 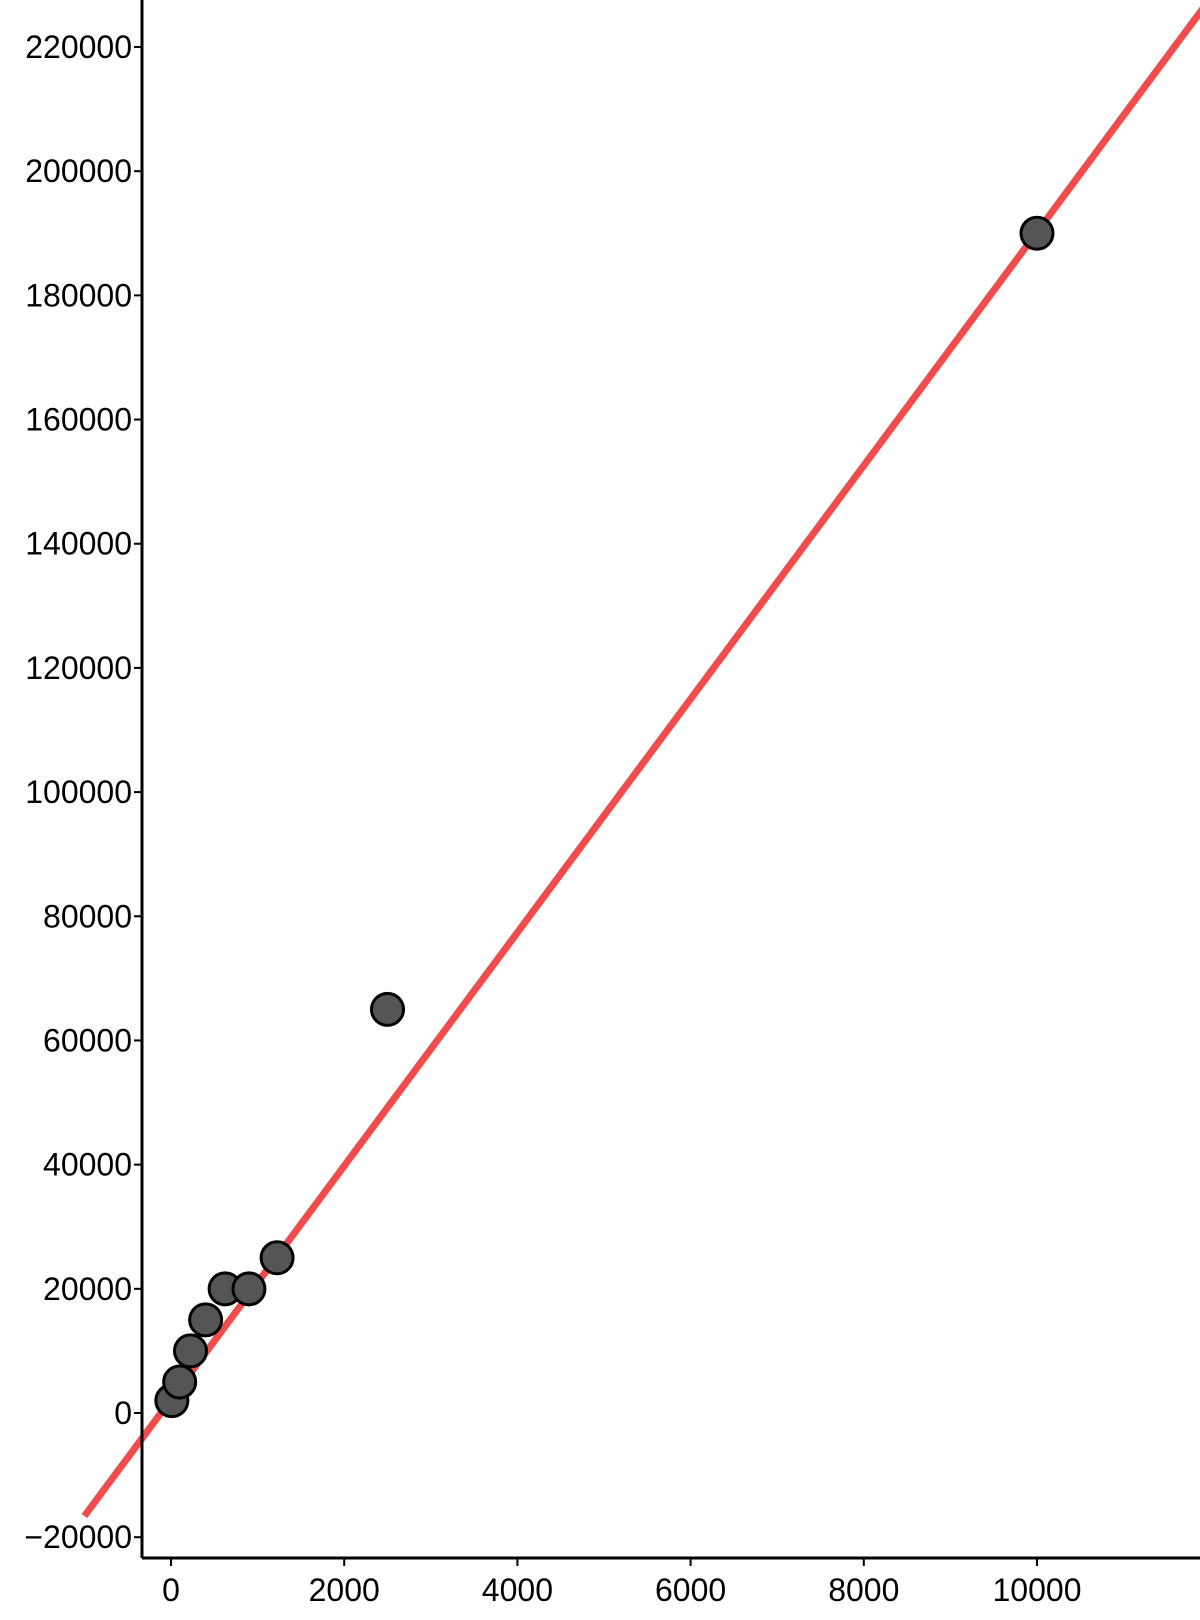 I want to click on x-tick-label: 6000, so click(x=690, y=1590).